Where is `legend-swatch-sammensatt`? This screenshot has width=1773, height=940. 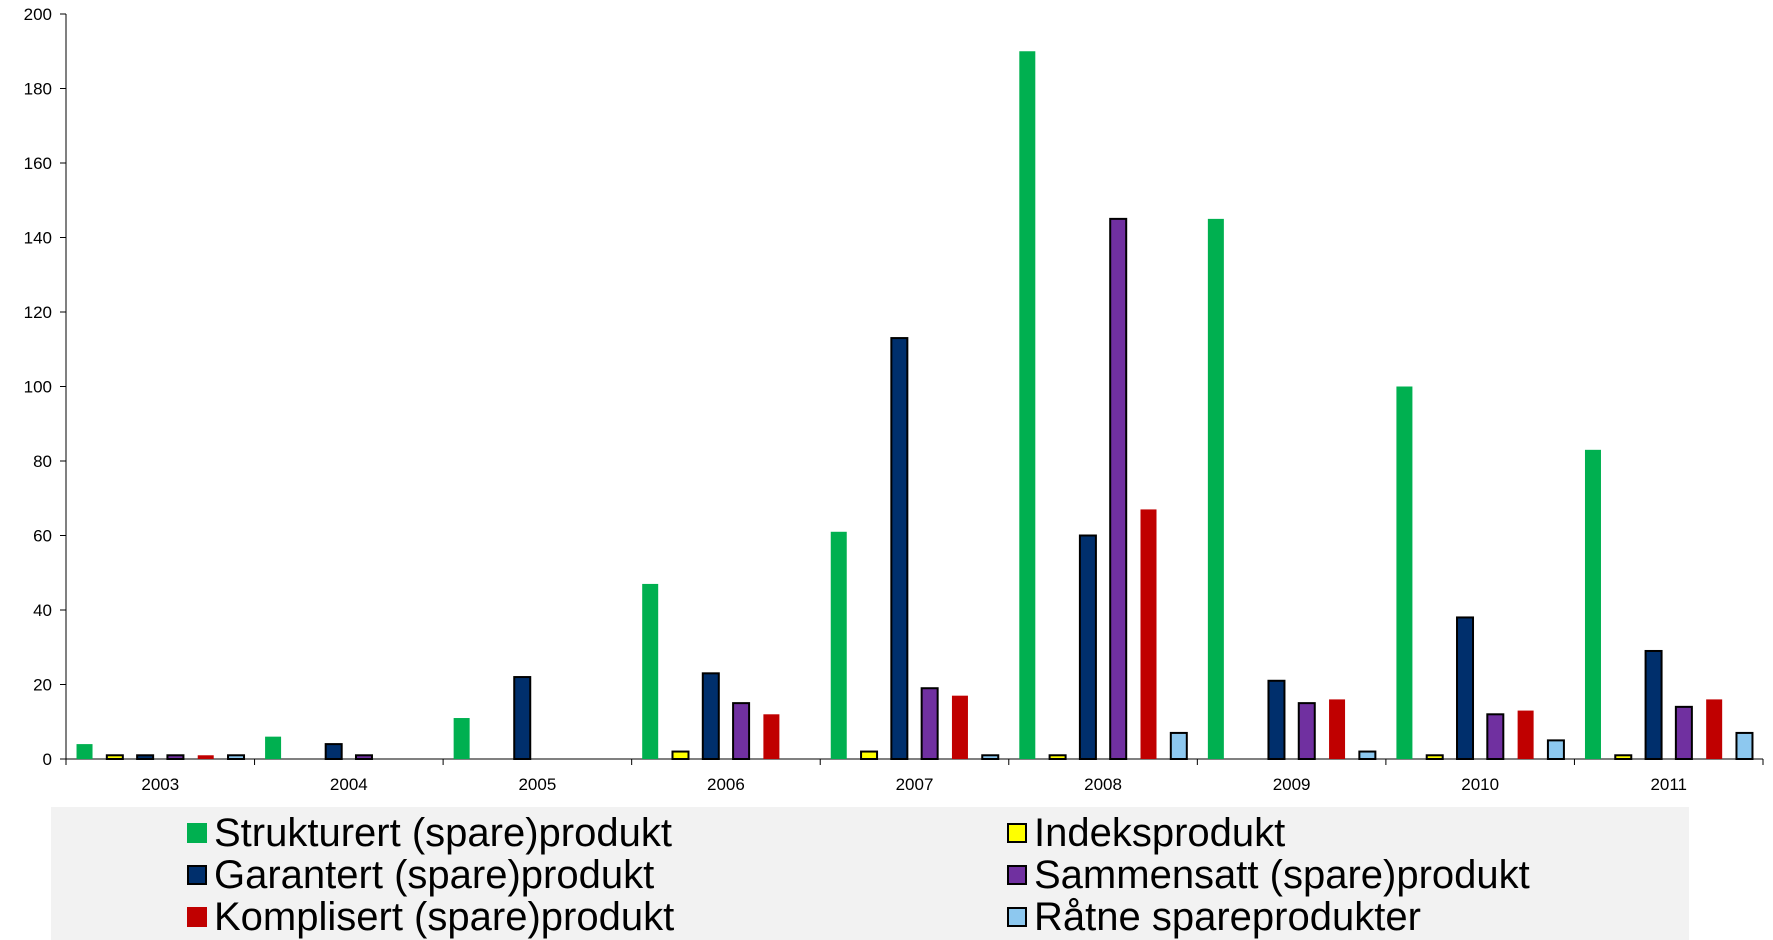
legend-swatch-sammensatt is located at coordinates (1017, 875).